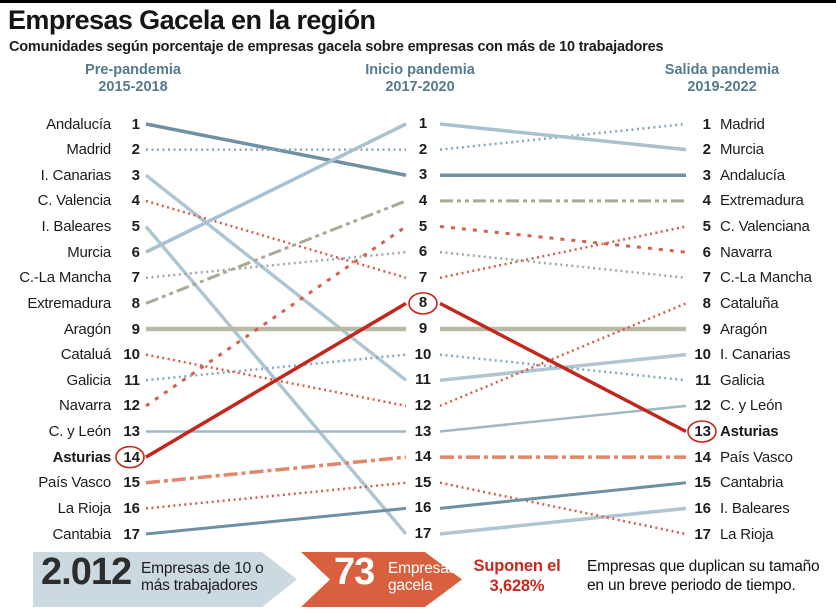 The height and width of the screenshot is (612, 836). Describe the element at coordinates (135, 226) in the screenshot. I see `rank-number: 5` at that location.